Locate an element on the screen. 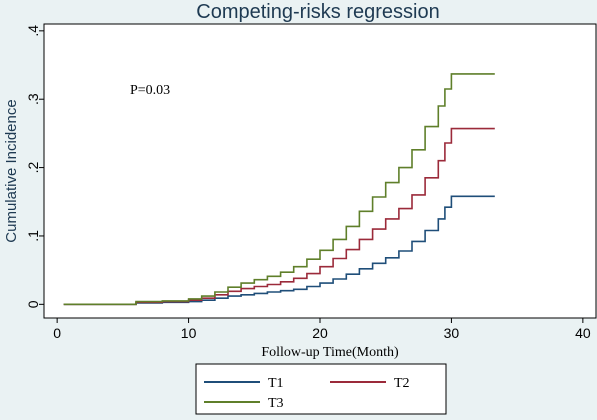 The width and height of the screenshot is (597, 420). y-tick-label: .2 is located at coordinates (33, 168).